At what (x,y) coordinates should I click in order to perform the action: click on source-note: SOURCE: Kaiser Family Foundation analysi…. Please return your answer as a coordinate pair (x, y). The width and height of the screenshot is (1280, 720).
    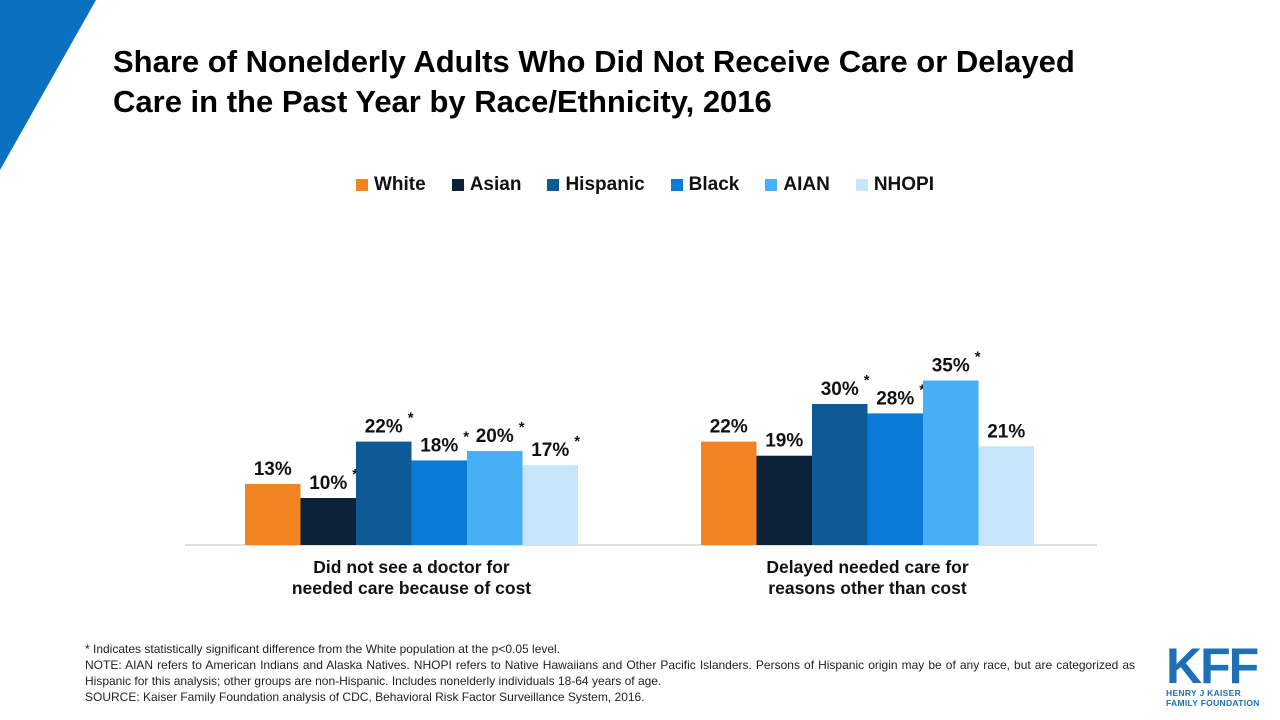
    Looking at the image, I should click on (365, 697).